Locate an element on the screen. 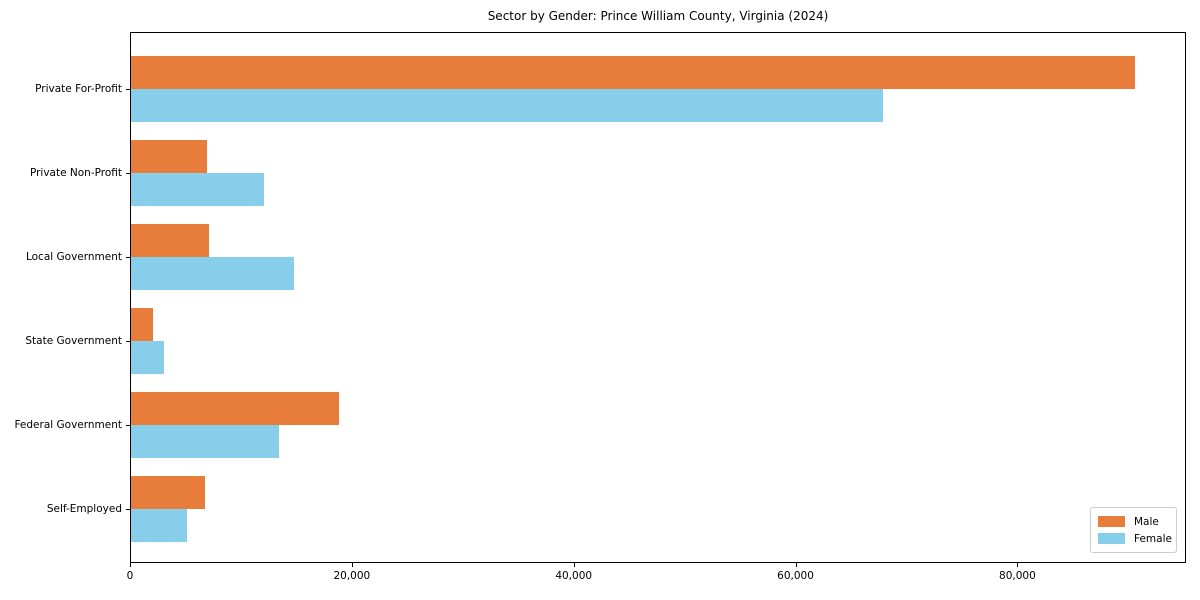  legend-item-male: Male is located at coordinates (1137, 522).